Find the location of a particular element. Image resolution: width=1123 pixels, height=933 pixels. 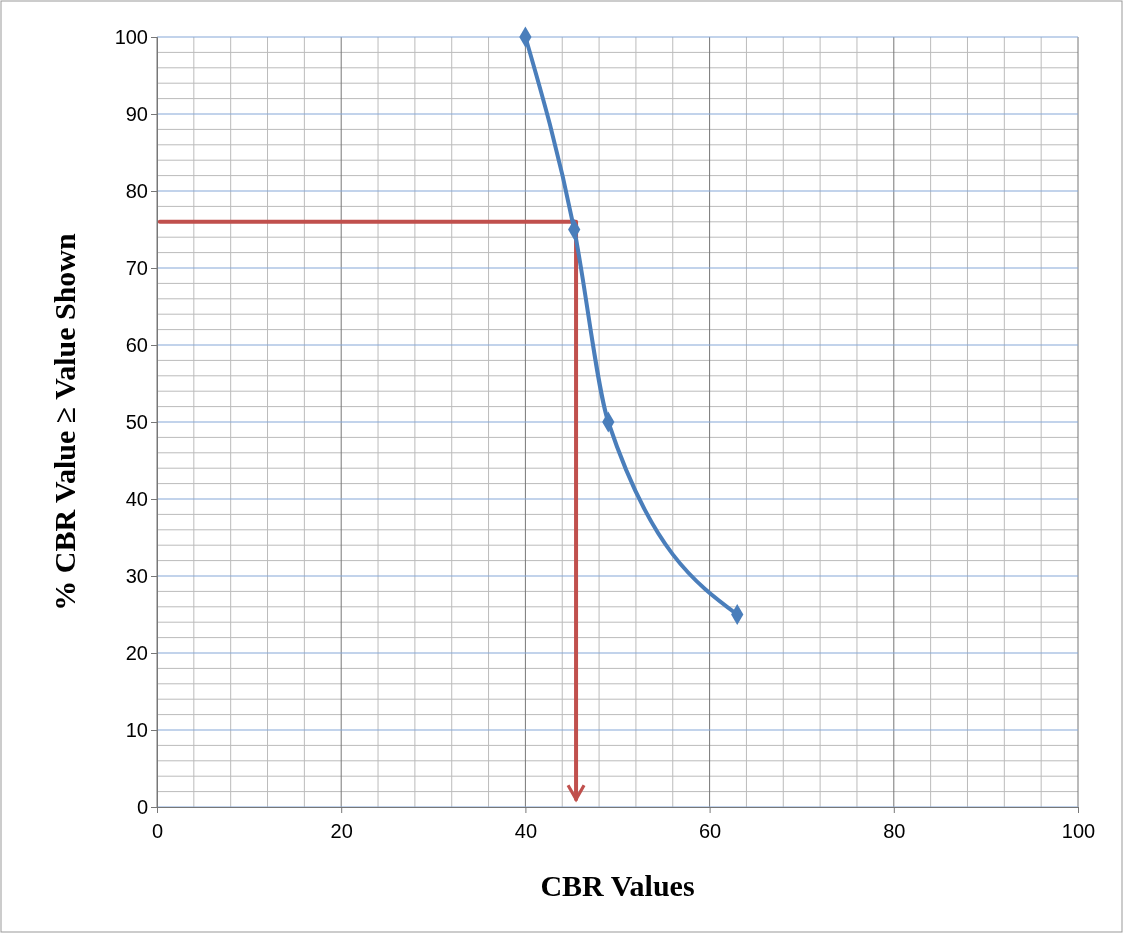

y-tick-label: 100 is located at coordinates (131, 36).